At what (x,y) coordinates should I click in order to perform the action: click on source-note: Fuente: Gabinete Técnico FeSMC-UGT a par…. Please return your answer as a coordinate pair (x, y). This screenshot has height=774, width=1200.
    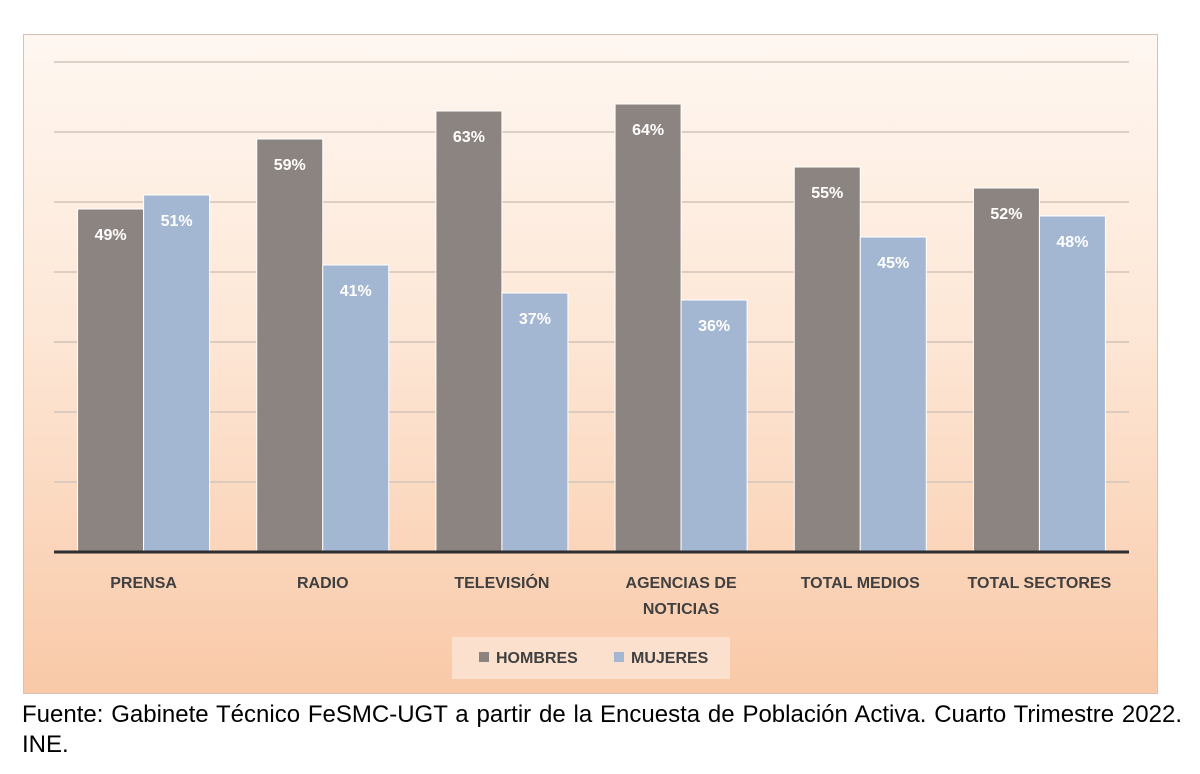
    Looking at the image, I should click on (602, 729).